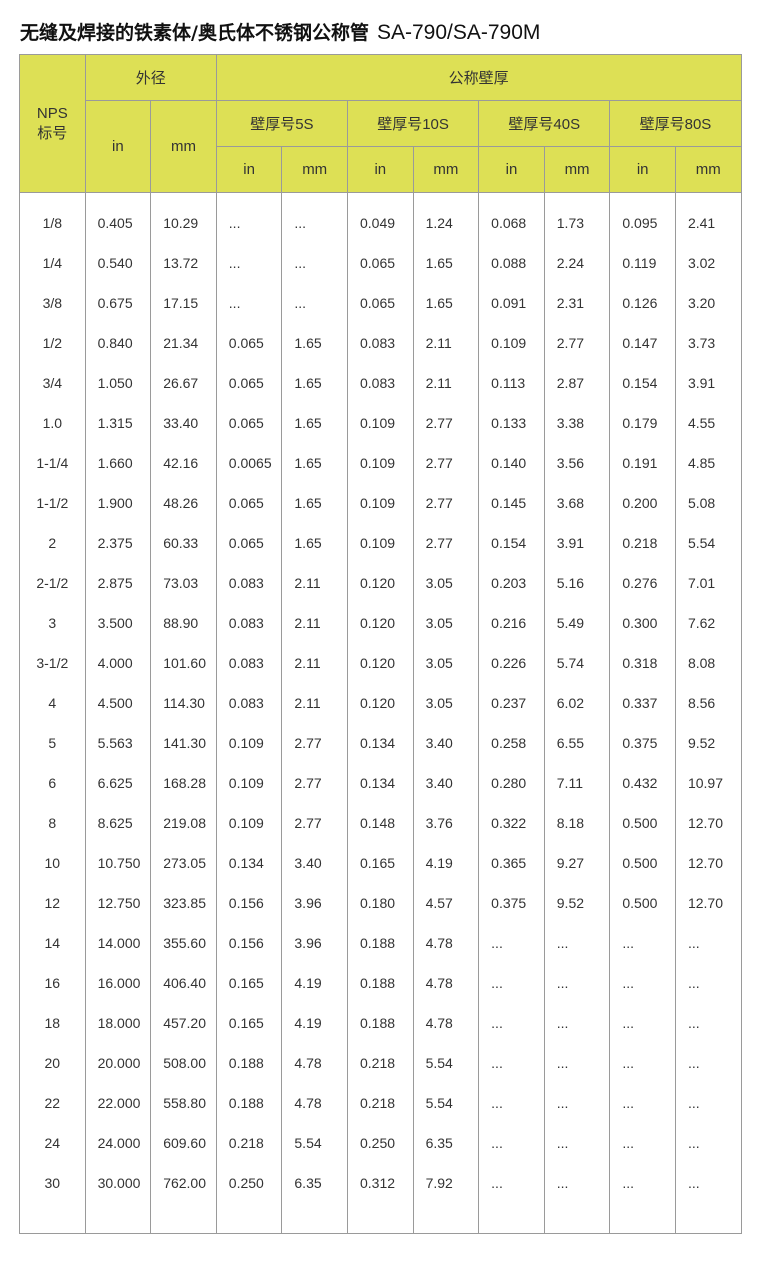 The width and height of the screenshot is (760, 1273). What do you see at coordinates (118, 343) in the screenshot?
I see `value-cell: 0.840` at bounding box center [118, 343].